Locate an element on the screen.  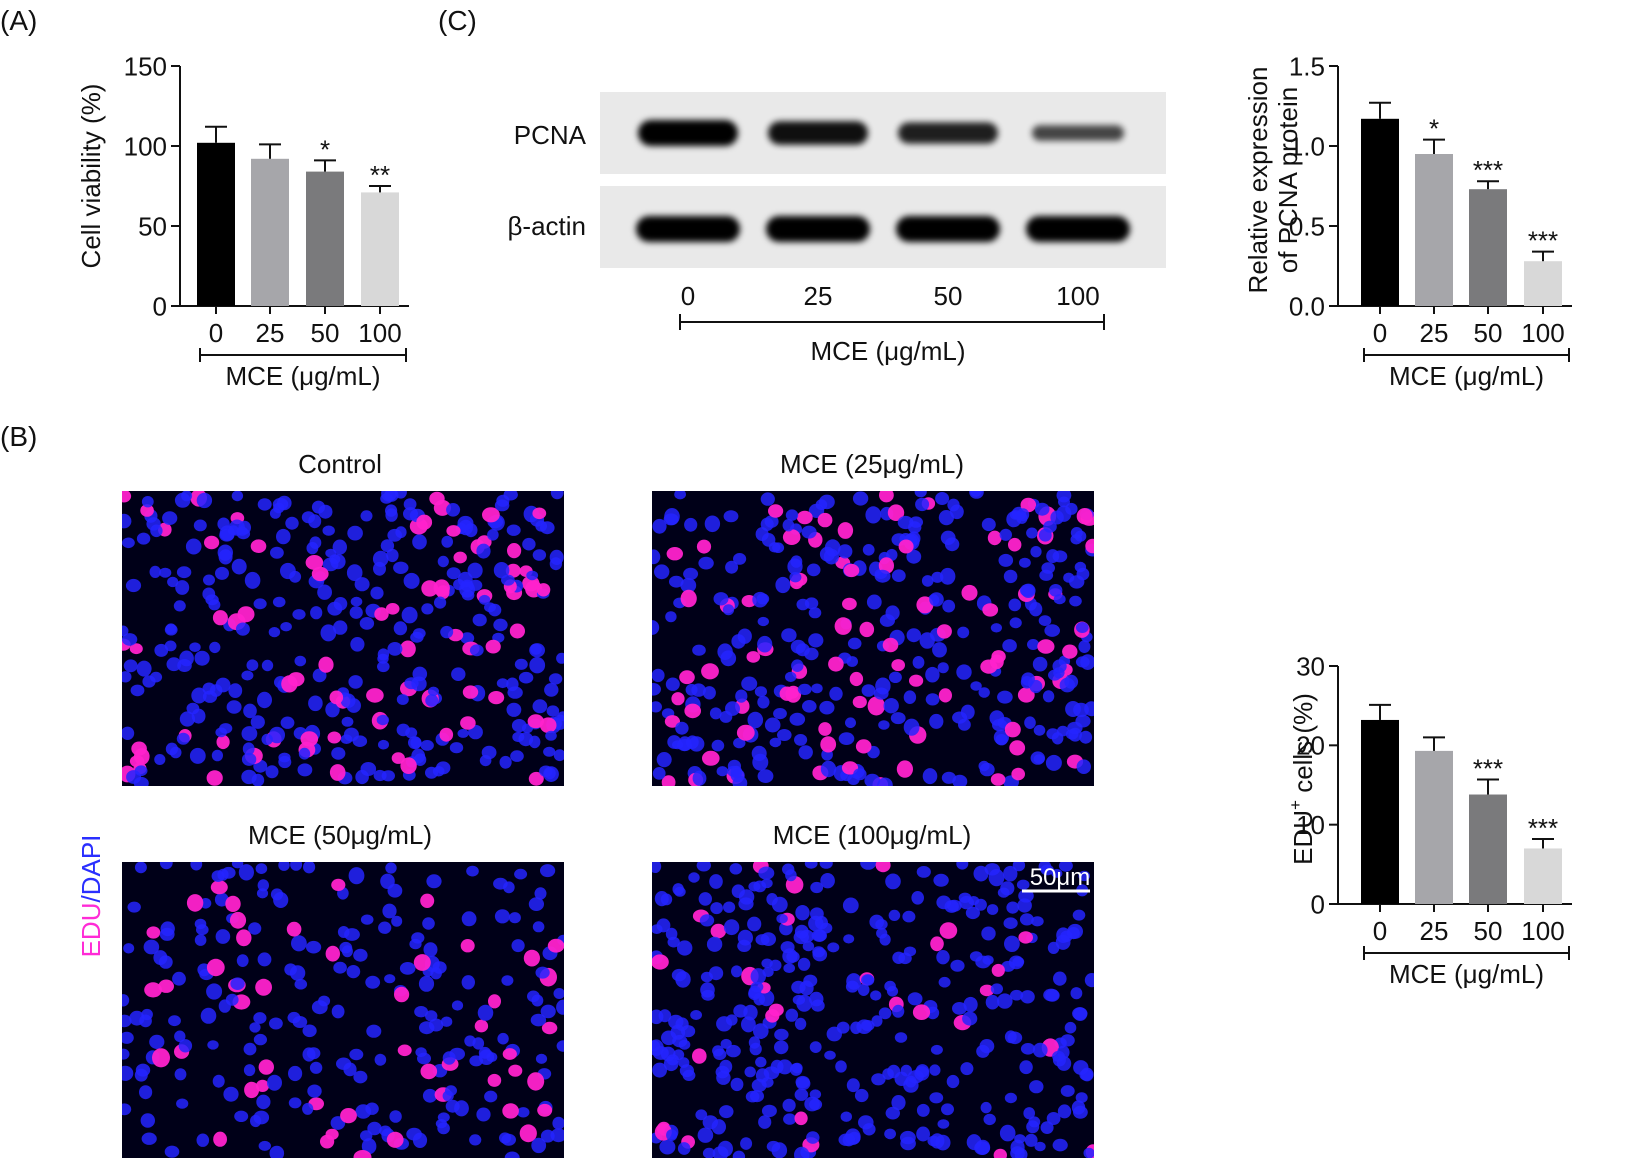
y-tick-label: 0 is located at coordinates (1318, 904).